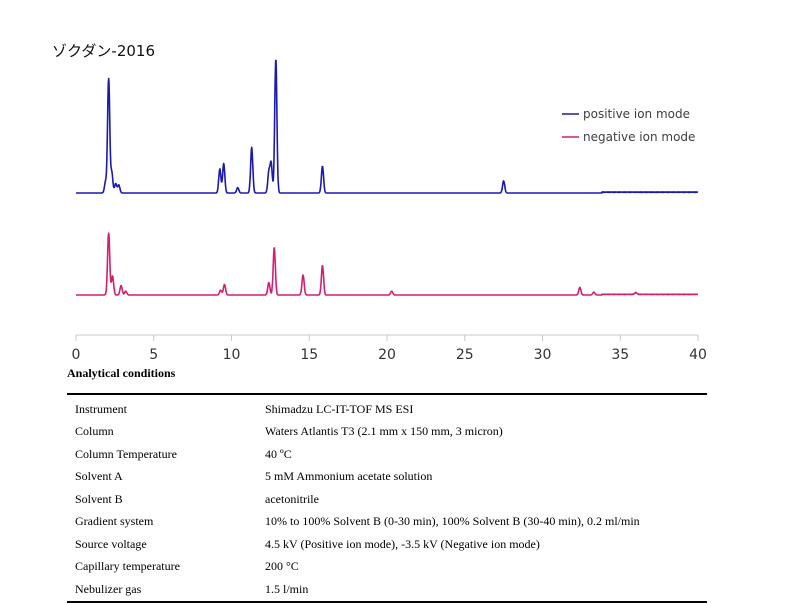  Describe the element at coordinates (287, 588) in the screenshot. I see `condition-value: 1.5 l/min` at that location.